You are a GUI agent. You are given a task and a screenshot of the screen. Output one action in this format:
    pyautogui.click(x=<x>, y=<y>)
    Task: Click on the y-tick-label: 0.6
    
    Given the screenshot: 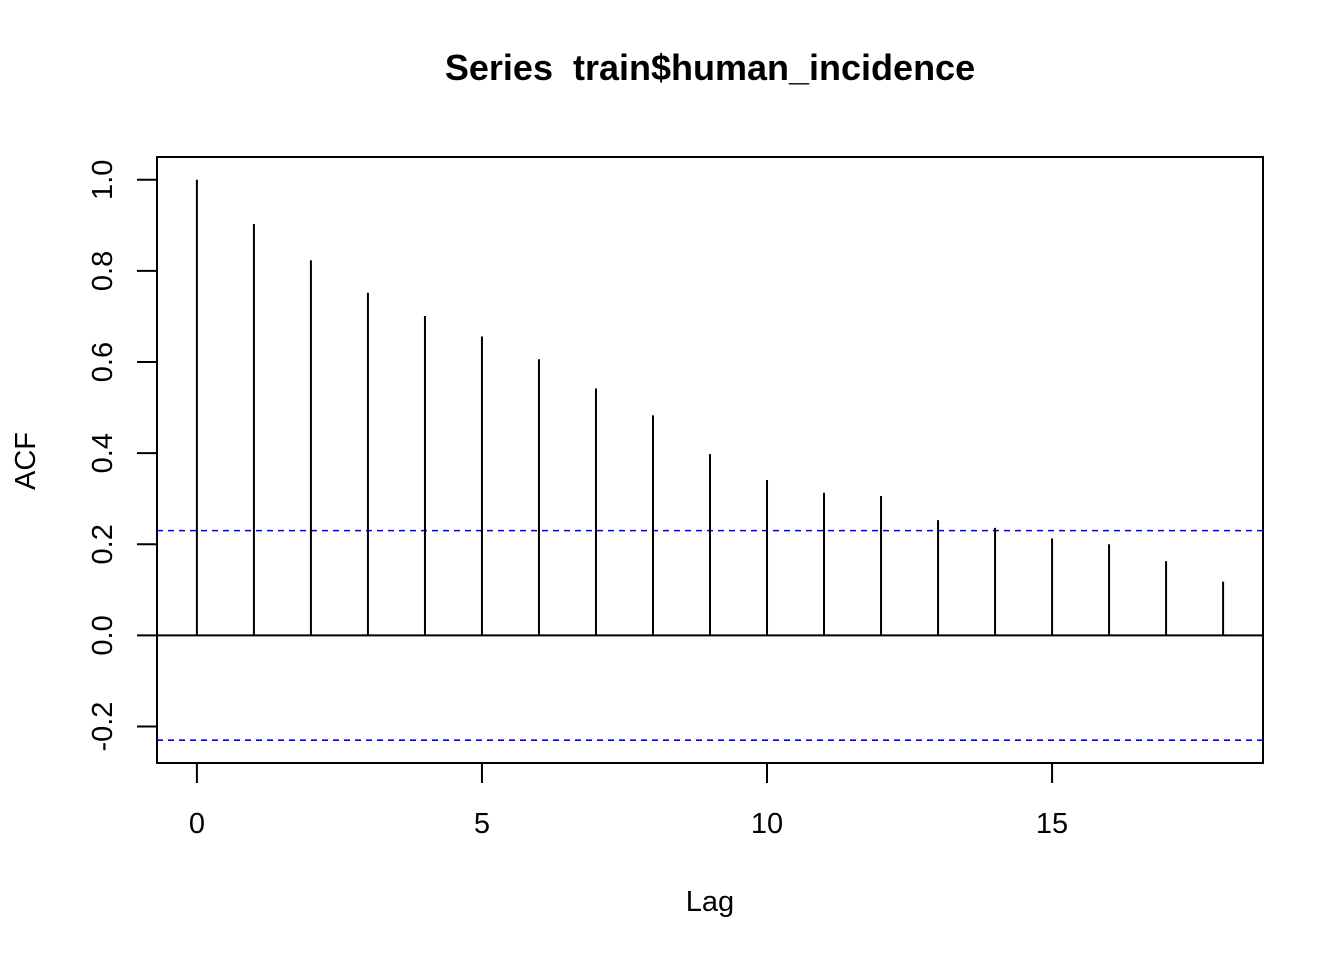 What is the action you would take?
    pyautogui.click(x=103, y=362)
    